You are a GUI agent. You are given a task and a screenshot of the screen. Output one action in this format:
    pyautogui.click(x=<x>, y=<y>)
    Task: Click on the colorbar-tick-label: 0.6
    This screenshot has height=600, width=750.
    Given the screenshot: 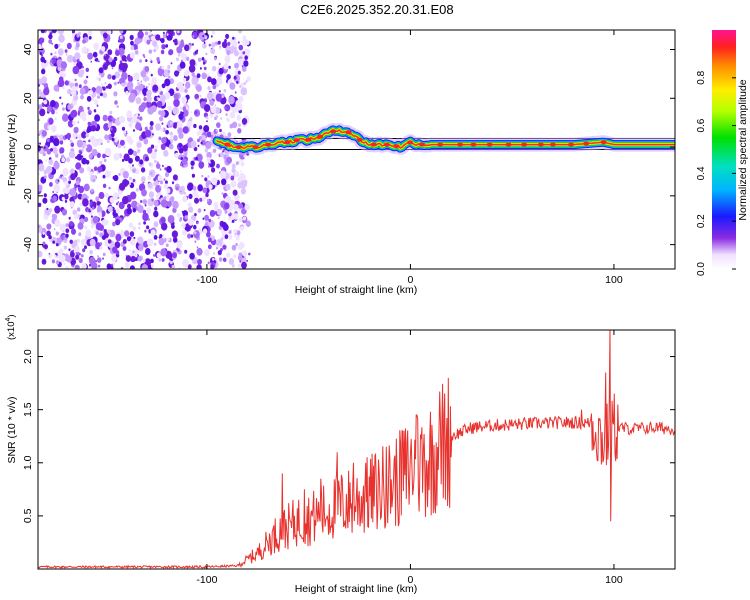 What is the action you would take?
    pyautogui.click(x=701, y=125)
    